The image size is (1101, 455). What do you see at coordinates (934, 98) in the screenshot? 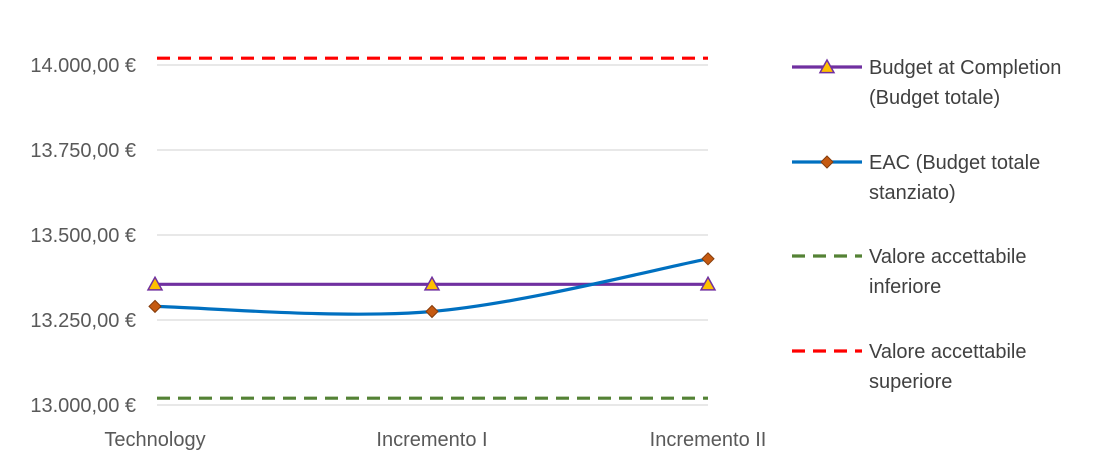
I see `legend-label: (Budget totale)` at bounding box center [934, 98].